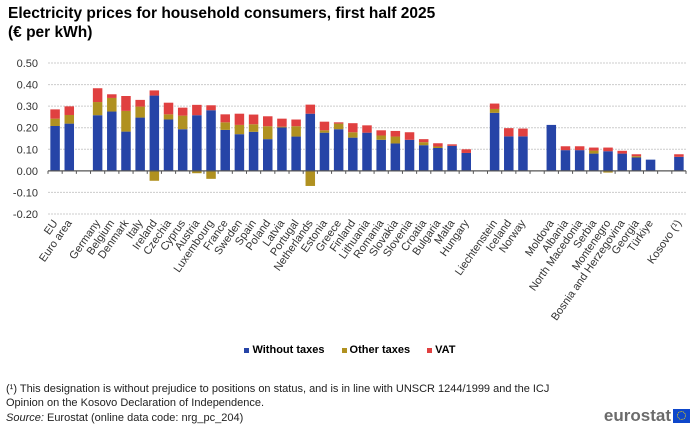 The width and height of the screenshot is (700, 430). What do you see at coordinates (143, 418) in the screenshot?
I see `source-text: Eurostat (online data code: nrg_pc_204)` at bounding box center [143, 418].